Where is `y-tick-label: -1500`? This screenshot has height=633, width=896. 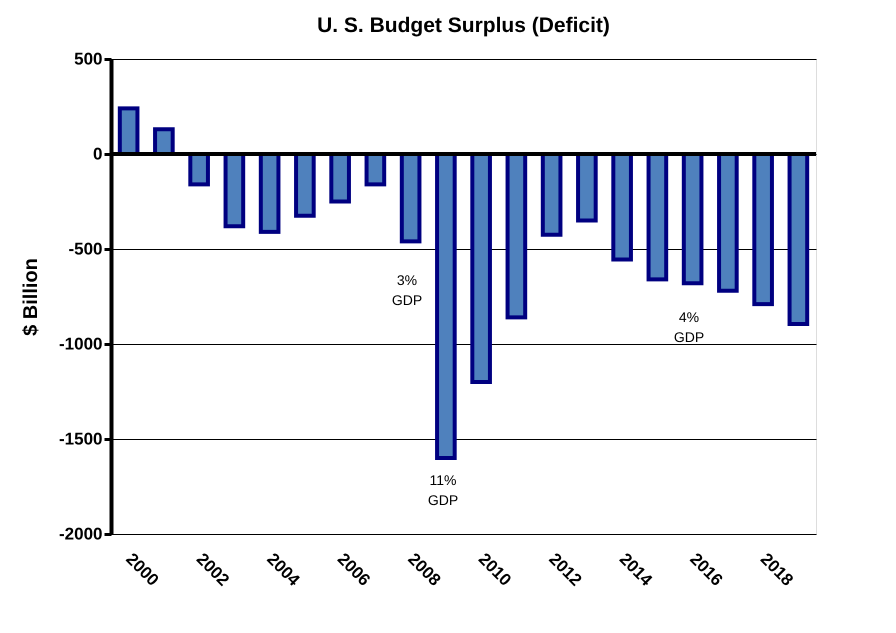
y-tick-label: -1500 is located at coordinates (80, 439).